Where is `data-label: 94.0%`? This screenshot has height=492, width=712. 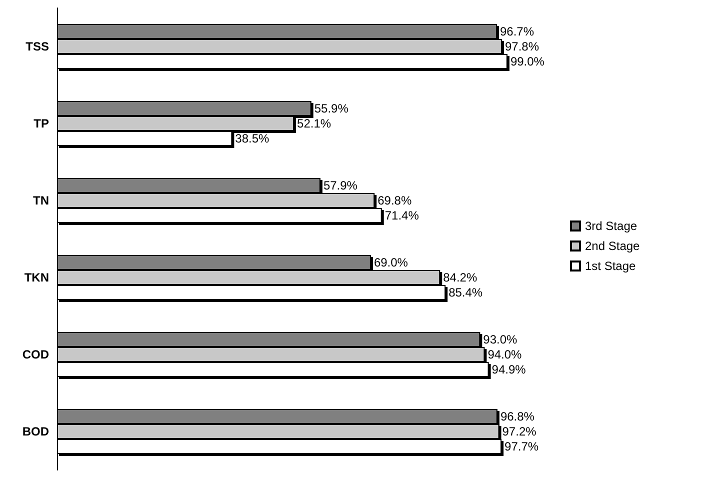
data-label: 94.0% is located at coordinates (505, 355).